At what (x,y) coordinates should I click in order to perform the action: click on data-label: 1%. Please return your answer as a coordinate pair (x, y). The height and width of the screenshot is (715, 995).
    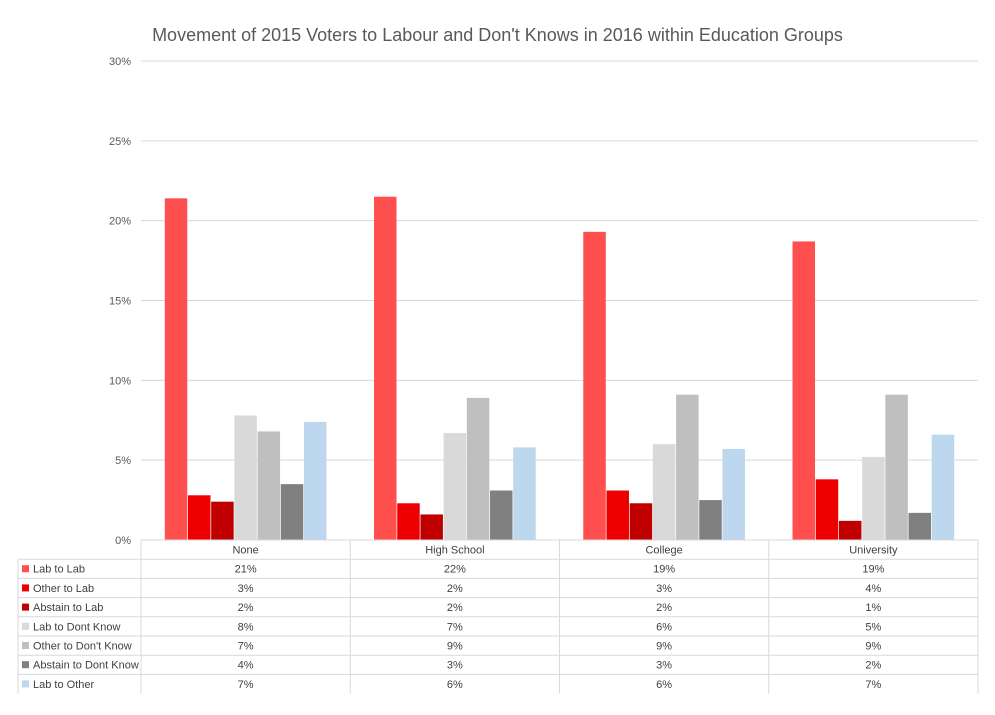
    Looking at the image, I should click on (873, 608).